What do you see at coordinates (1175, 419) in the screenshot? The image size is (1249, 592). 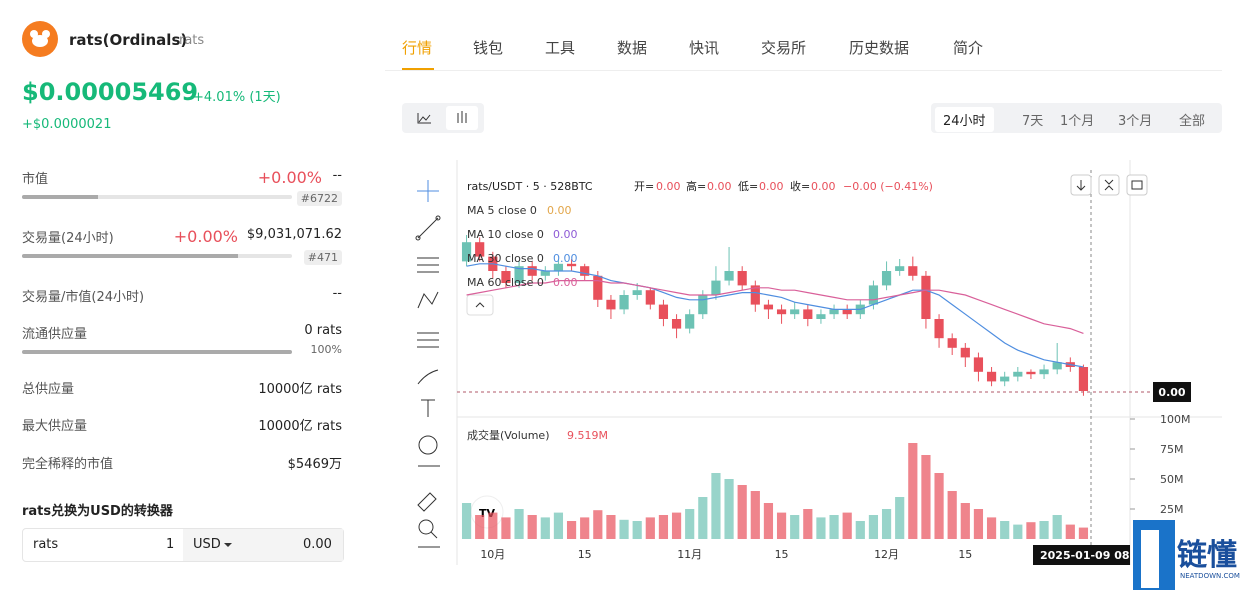 I see `volume-tick-label: 100M` at bounding box center [1175, 419].